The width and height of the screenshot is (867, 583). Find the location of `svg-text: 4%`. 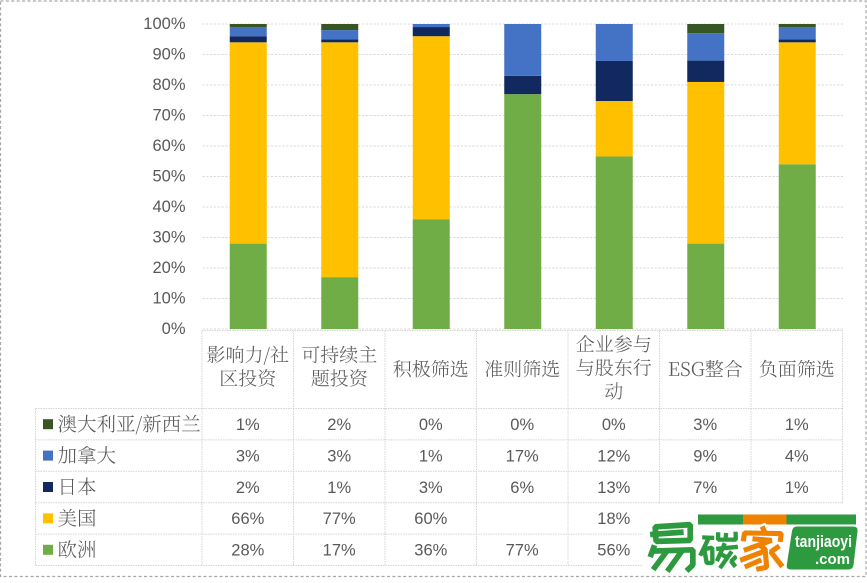

svg-text: 4% is located at coordinates (797, 456).